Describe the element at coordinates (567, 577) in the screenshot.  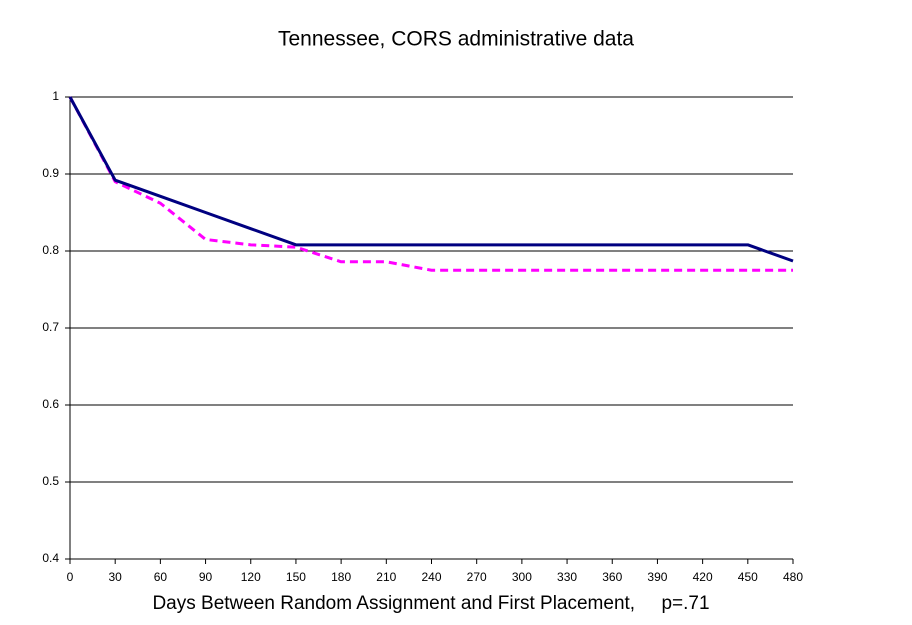
I see `x-tick-label: 330` at that location.